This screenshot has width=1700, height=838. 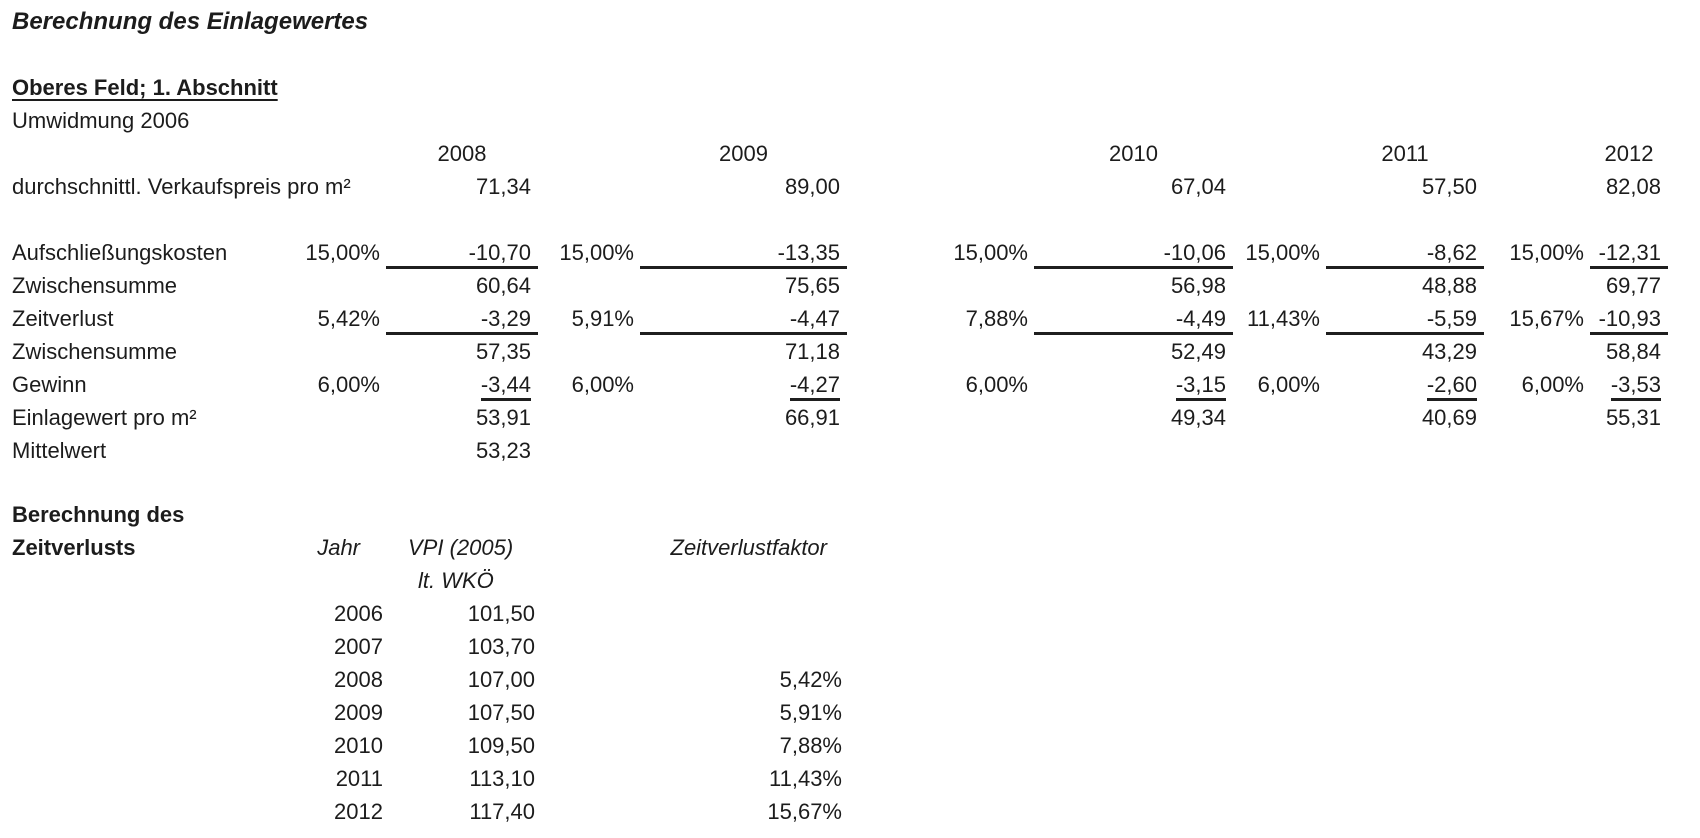 I want to click on jahr-cell: 2011, so click(x=359, y=778).